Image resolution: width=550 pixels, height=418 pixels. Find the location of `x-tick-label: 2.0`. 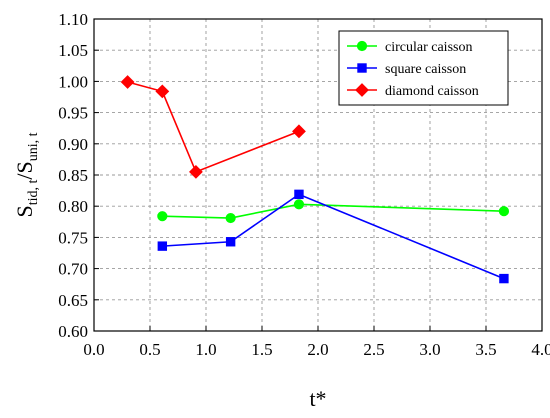

x-tick-label: 2.0 is located at coordinates (317, 349).